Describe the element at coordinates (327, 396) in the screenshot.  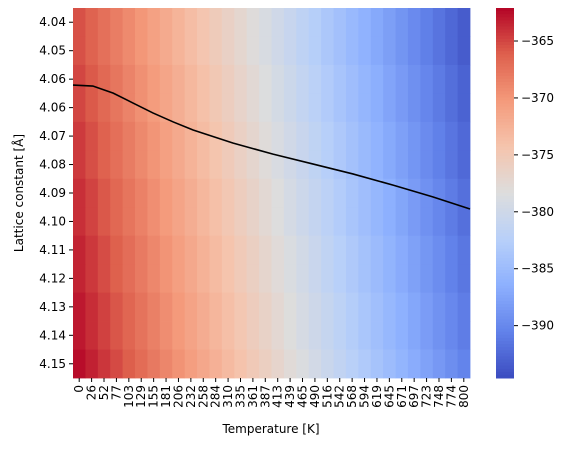
I see `x-tick-label: 516` at that location.